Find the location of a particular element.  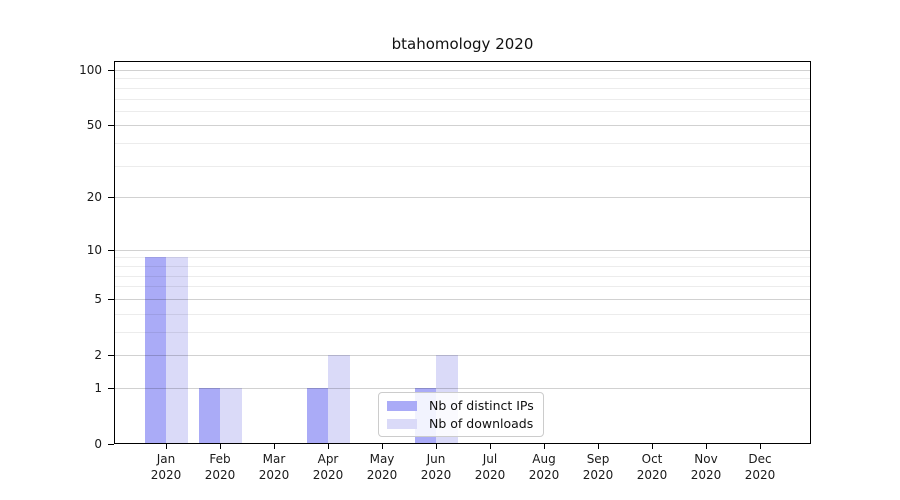

y-tick-label: 1 is located at coordinates (98, 387).